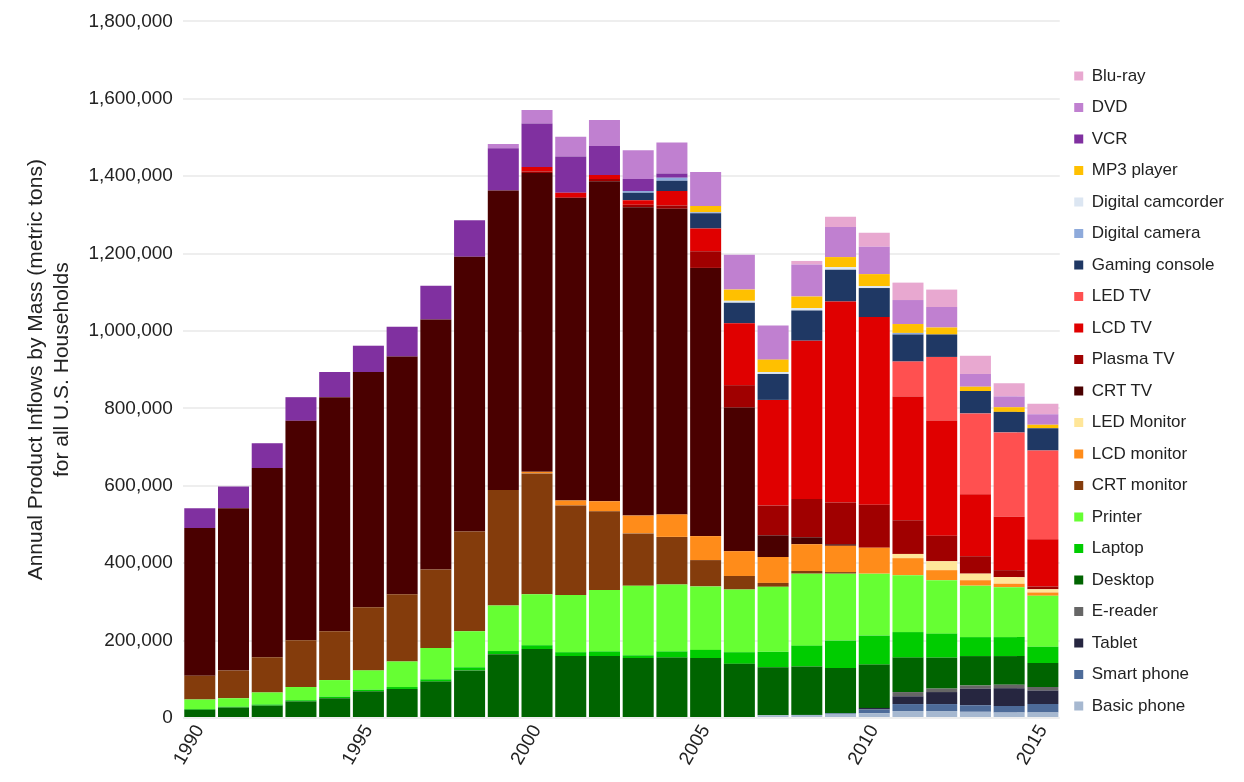  I want to click on legend-label: DVD, so click(1109, 107).